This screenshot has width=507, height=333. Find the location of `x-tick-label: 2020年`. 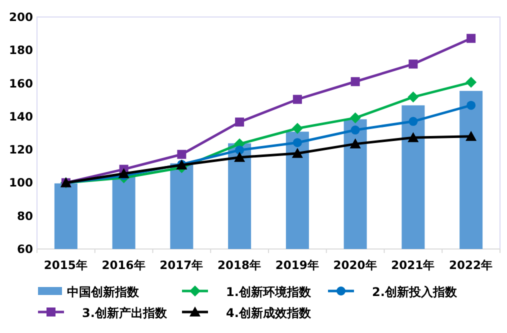

x-tick-label: 2020年 is located at coordinates (355, 265).